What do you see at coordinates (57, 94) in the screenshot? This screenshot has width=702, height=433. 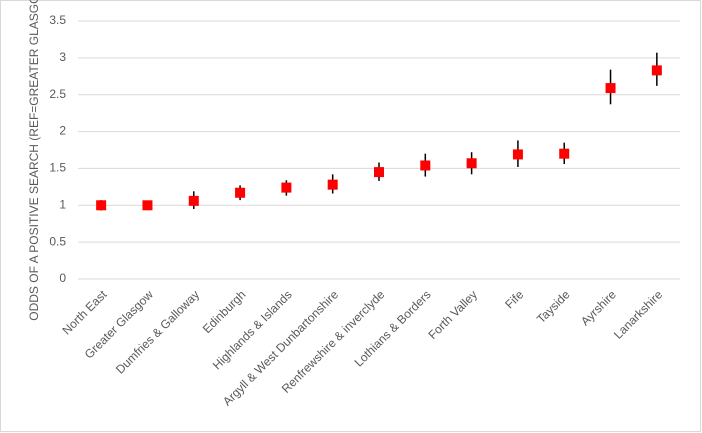 I see `y-tick-label: 2.5` at bounding box center [57, 94].